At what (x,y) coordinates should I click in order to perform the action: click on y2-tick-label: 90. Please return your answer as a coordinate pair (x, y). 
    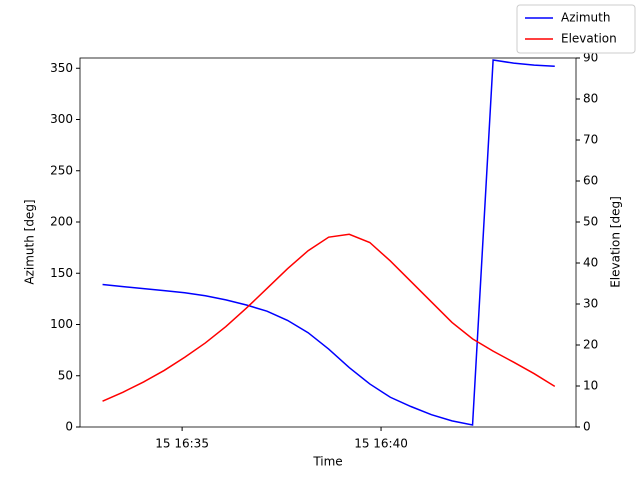
    Looking at the image, I should click on (590, 58).